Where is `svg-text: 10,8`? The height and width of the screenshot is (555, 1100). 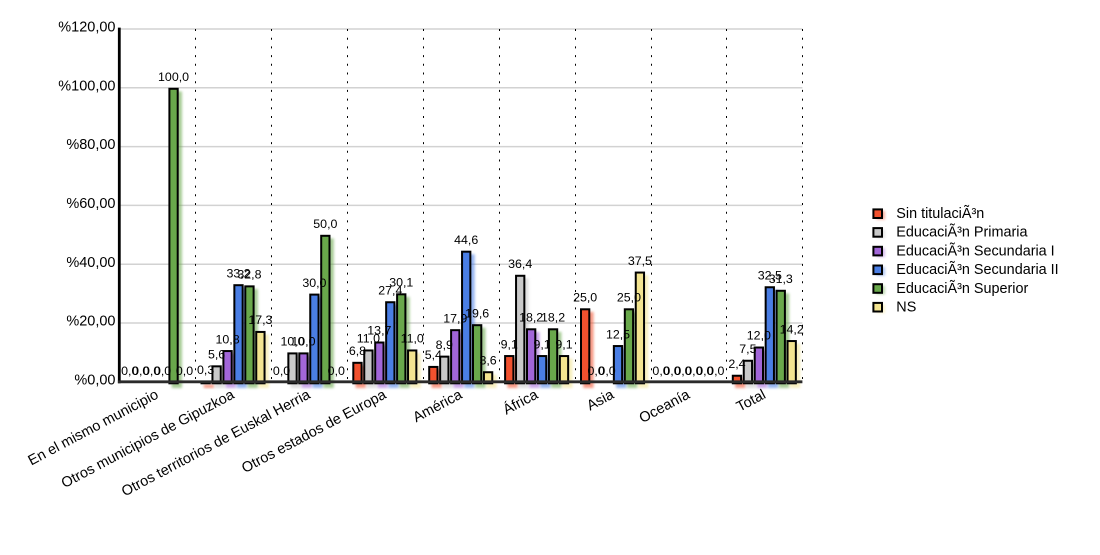 svg-text: 10,8 is located at coordinates (227, 339).